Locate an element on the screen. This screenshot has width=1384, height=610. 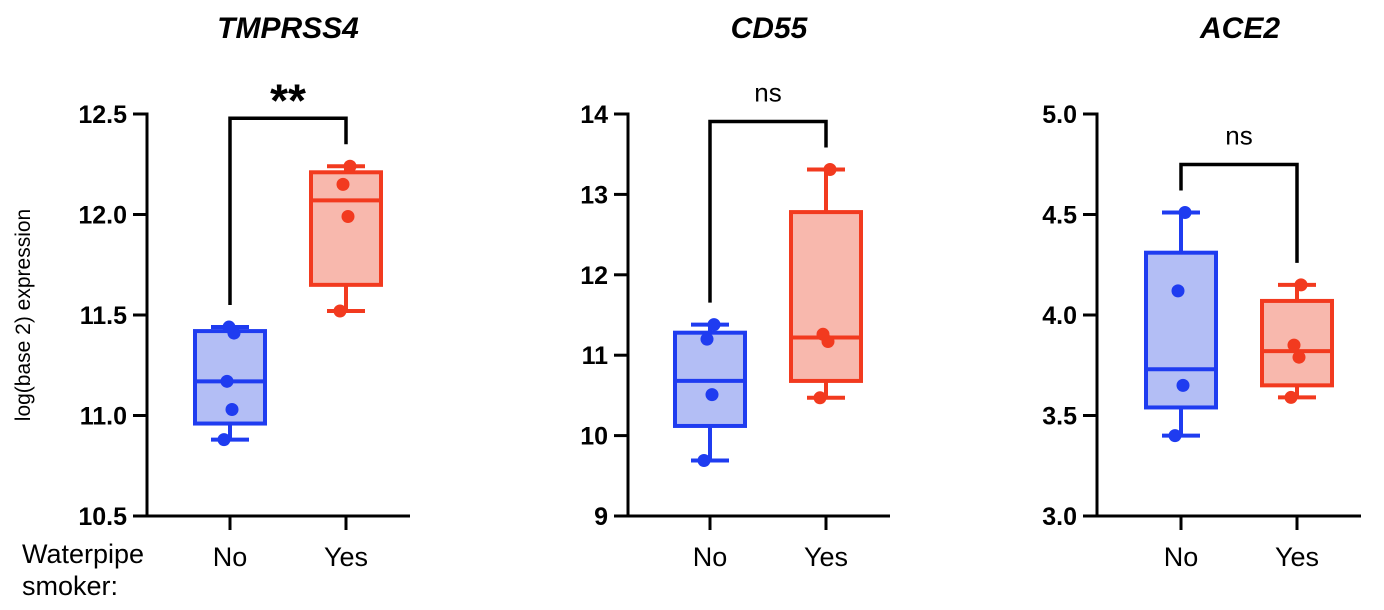
y-tick-label: 4.5 is located at coordinates (1059, 216).